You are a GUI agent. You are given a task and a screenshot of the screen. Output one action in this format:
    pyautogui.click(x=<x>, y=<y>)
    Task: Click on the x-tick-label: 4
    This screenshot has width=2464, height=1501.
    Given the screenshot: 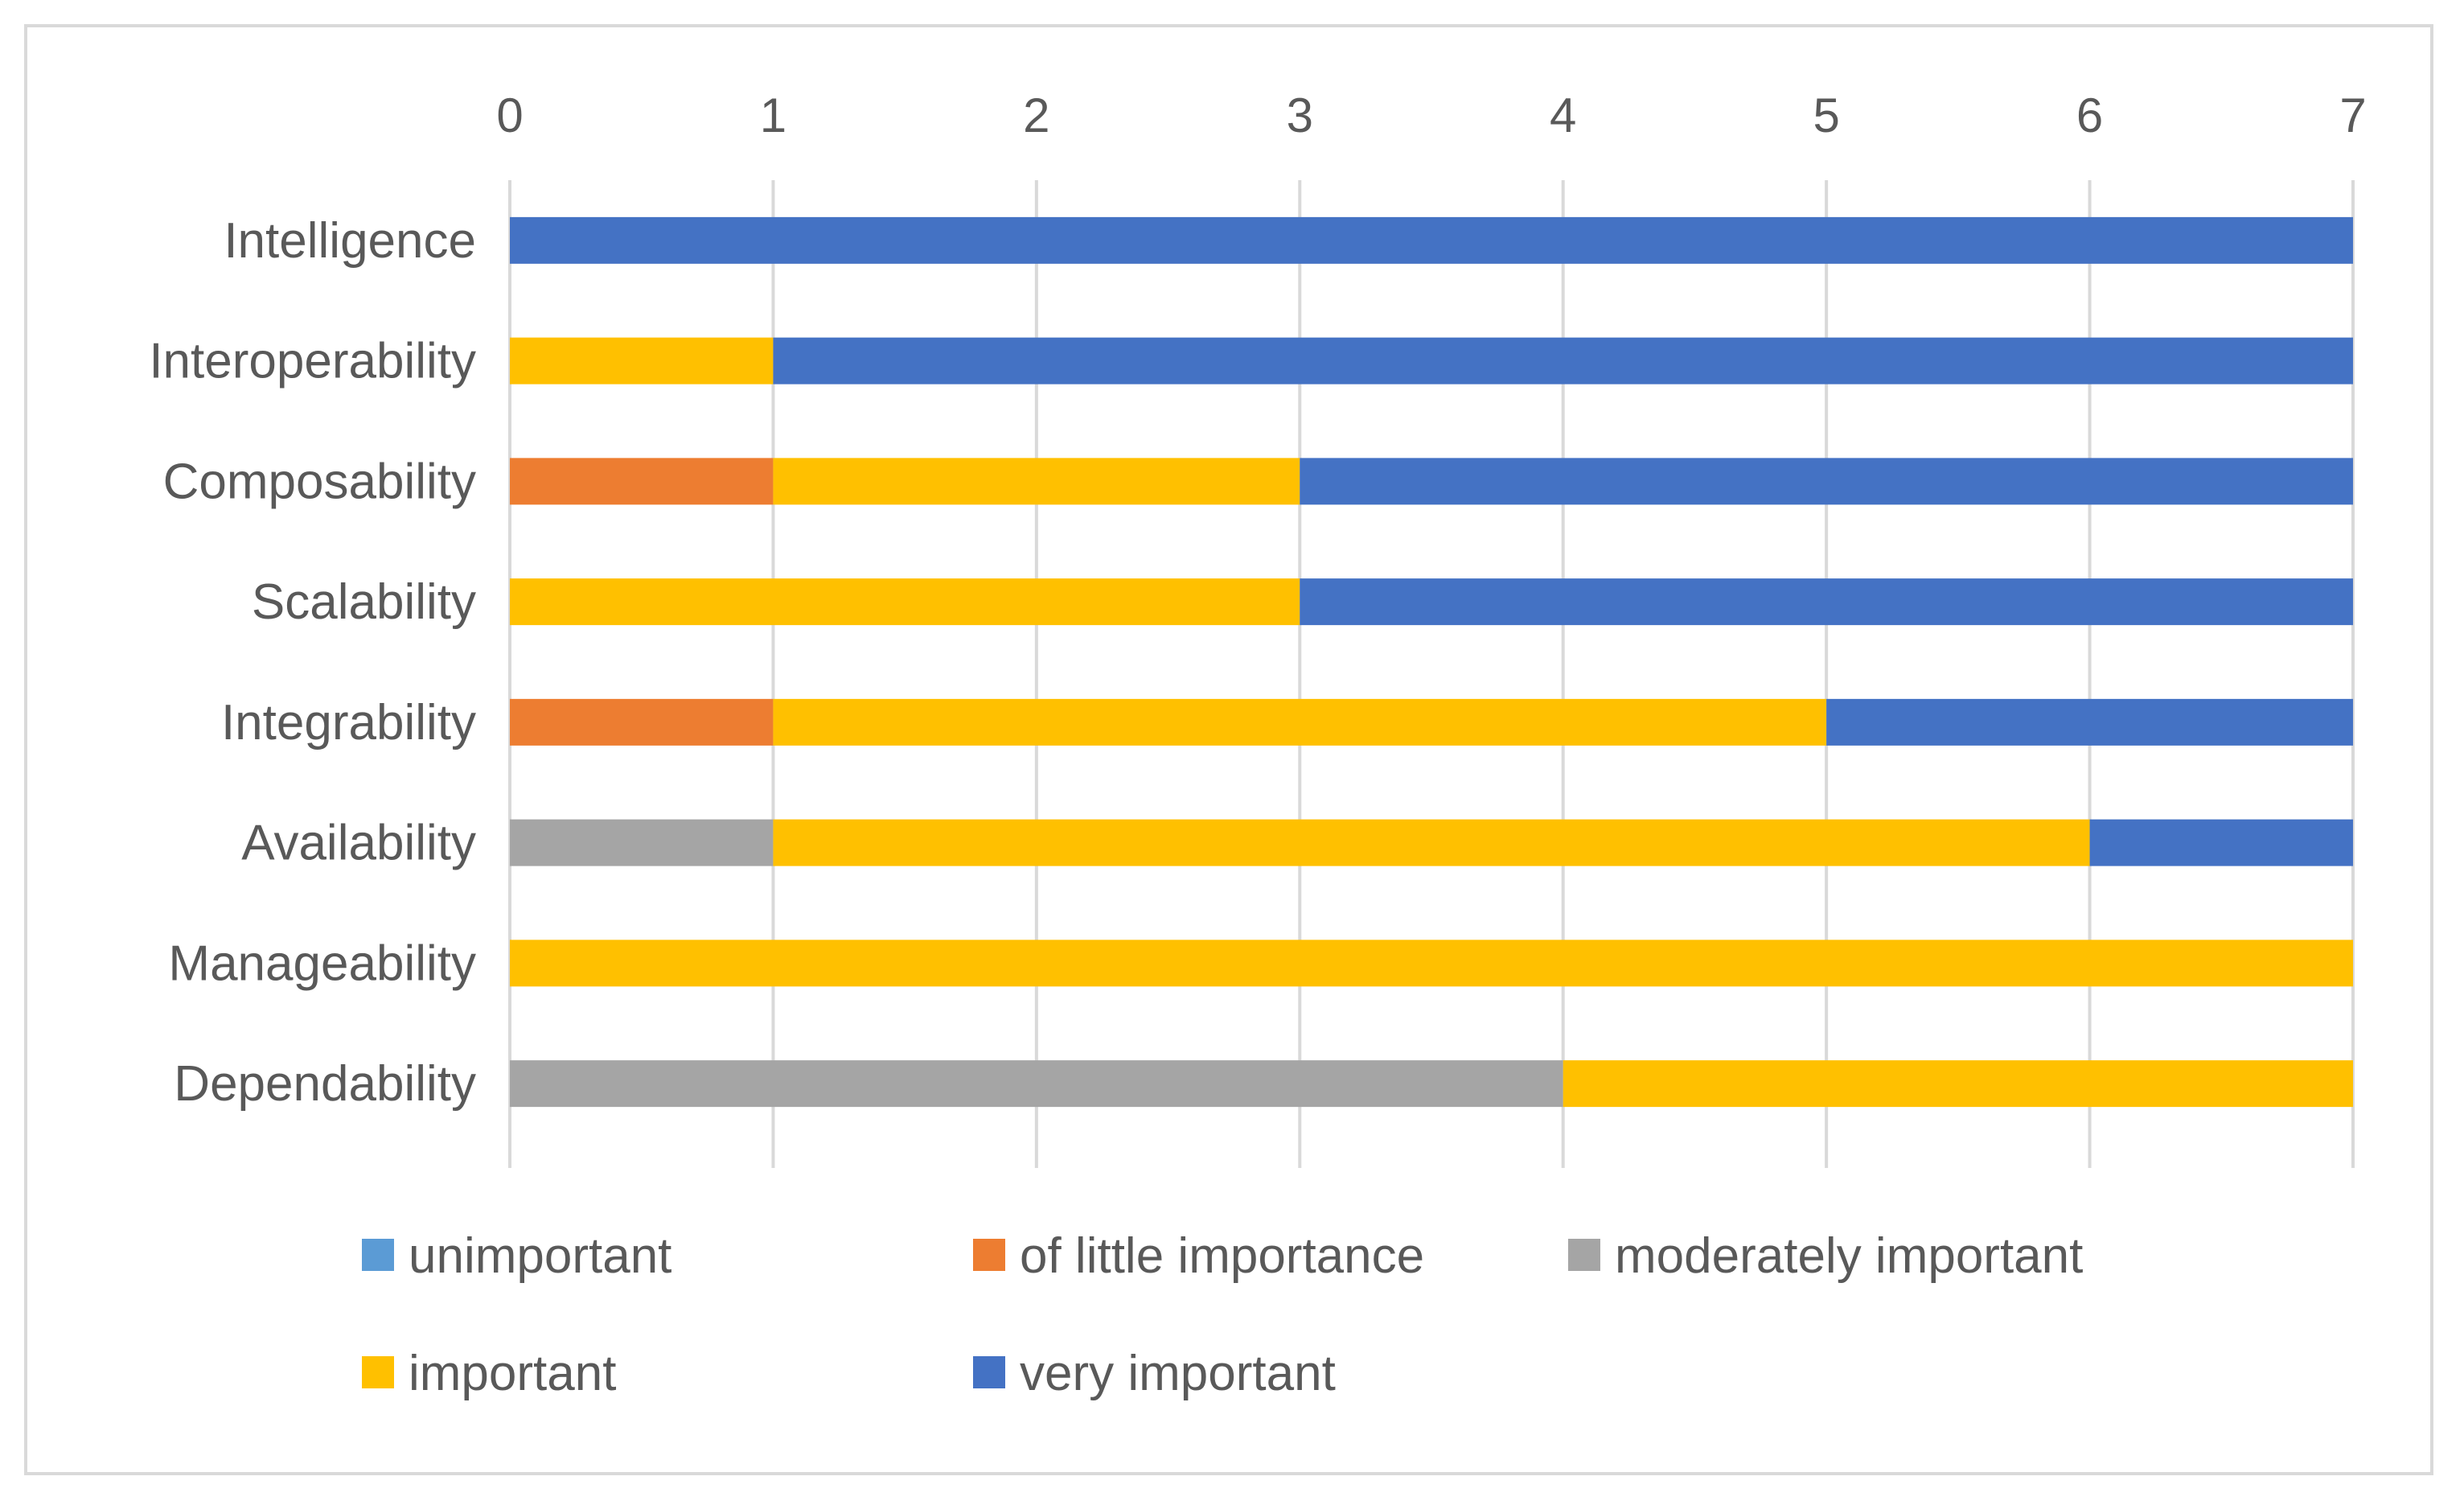 What is the action you would take?
    pyautogui.click(x=1563, y=115)
    